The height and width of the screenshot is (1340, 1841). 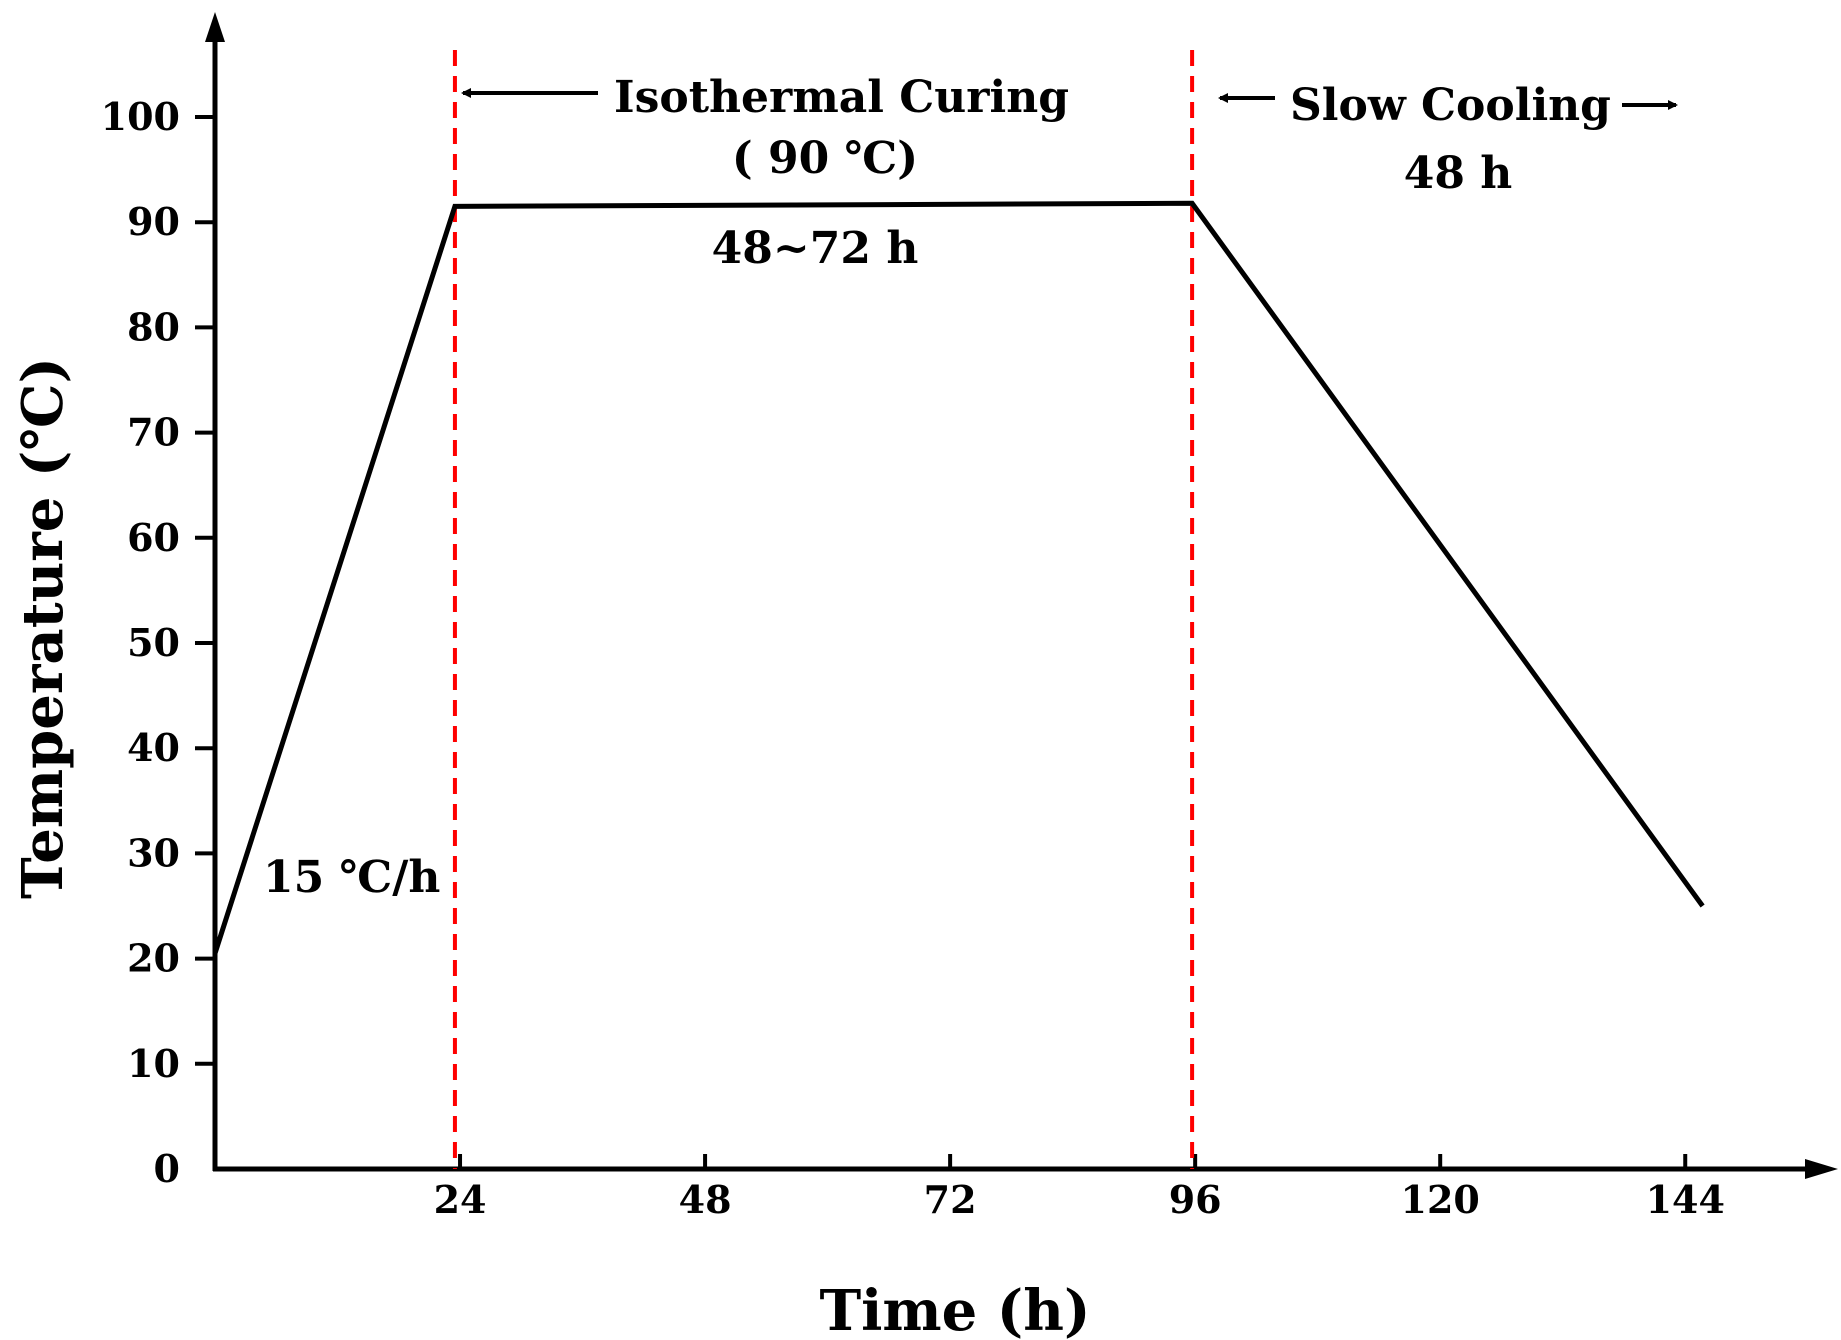 I want to click on x-tick-label: 96, so click(x=1195, y=1199).